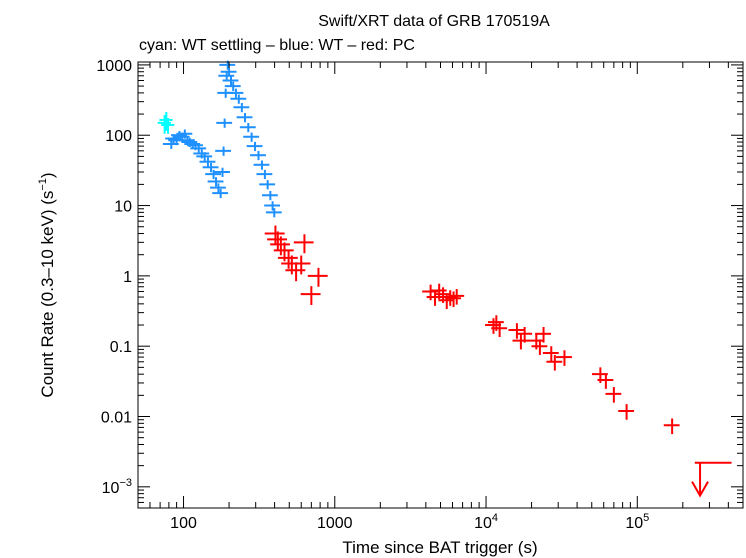 The image size is (746, 558). I want to click on chart-subtitle: cyan: WT settling – blue: WT – red: PC, so click(277, 45).